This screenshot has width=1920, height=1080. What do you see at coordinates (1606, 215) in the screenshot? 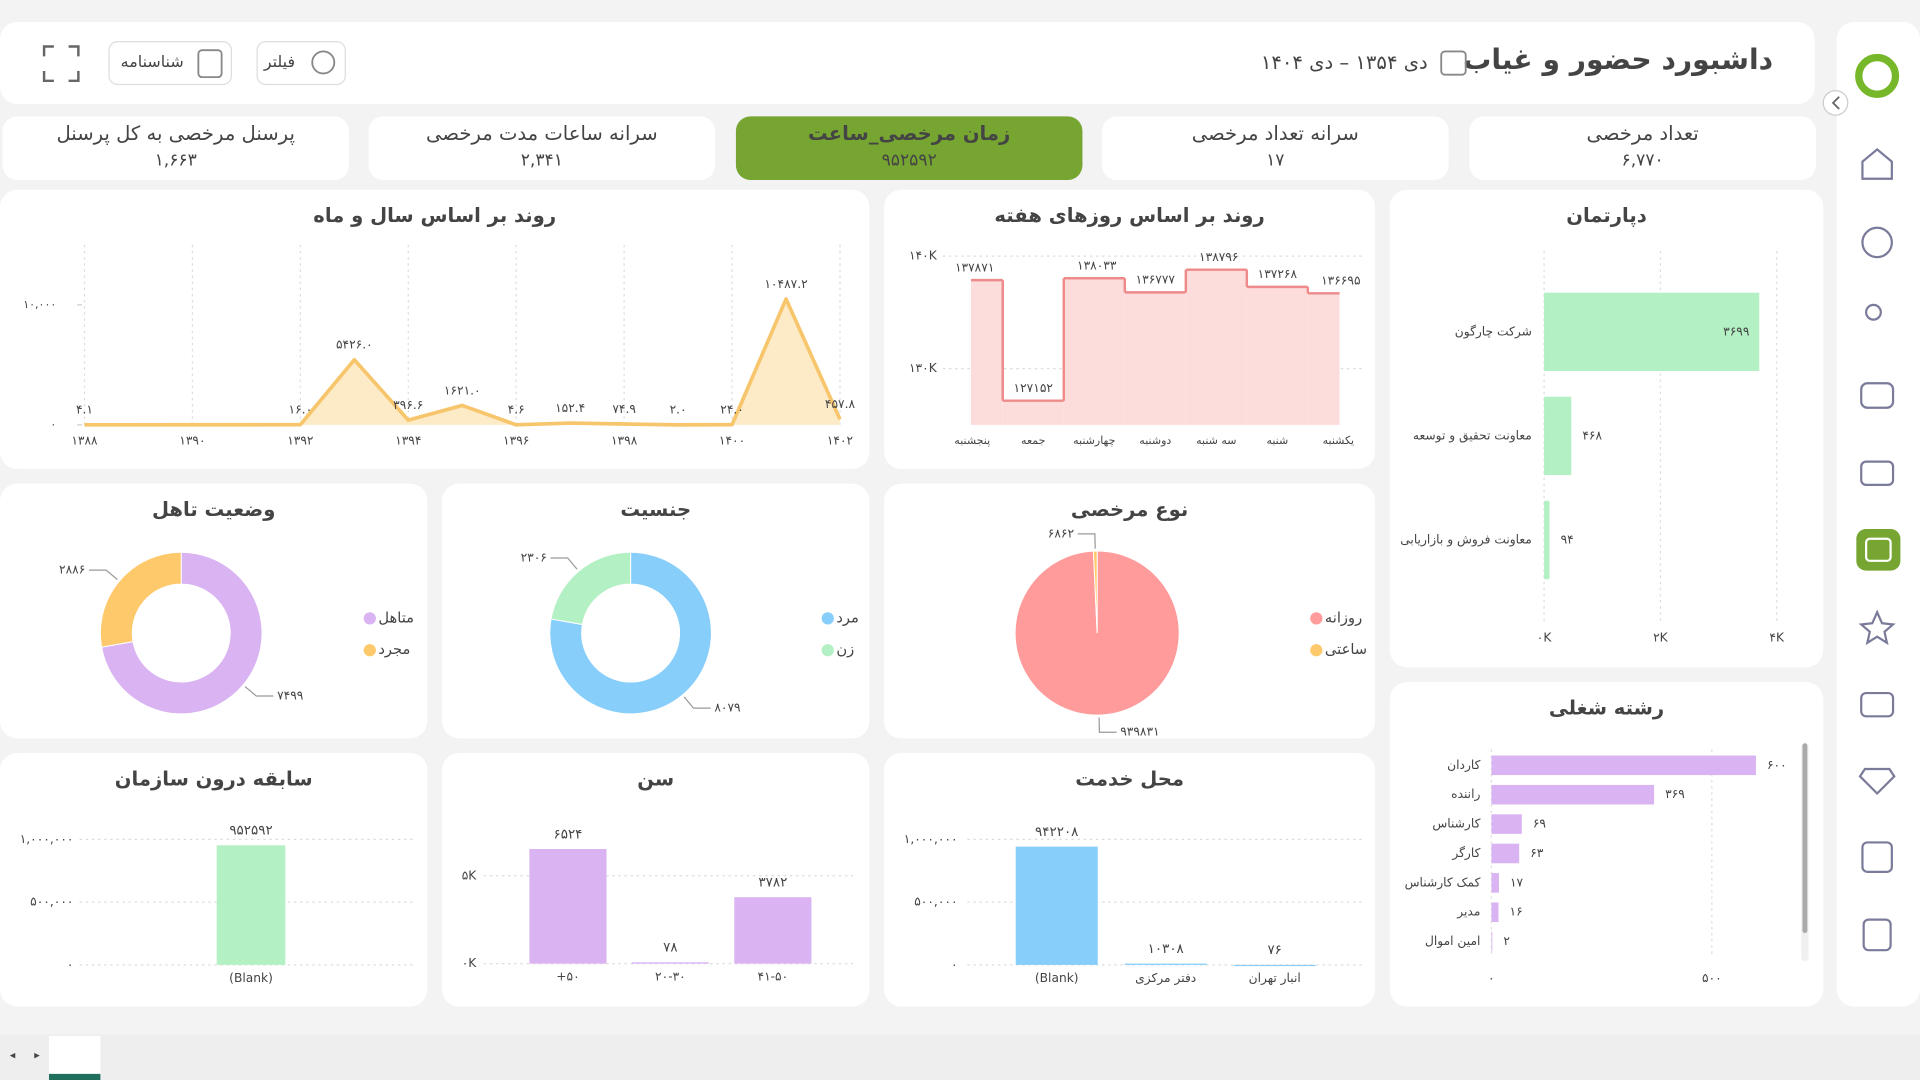
I see `chart-title: دپارتمان` at bounding box center [1606, 215].